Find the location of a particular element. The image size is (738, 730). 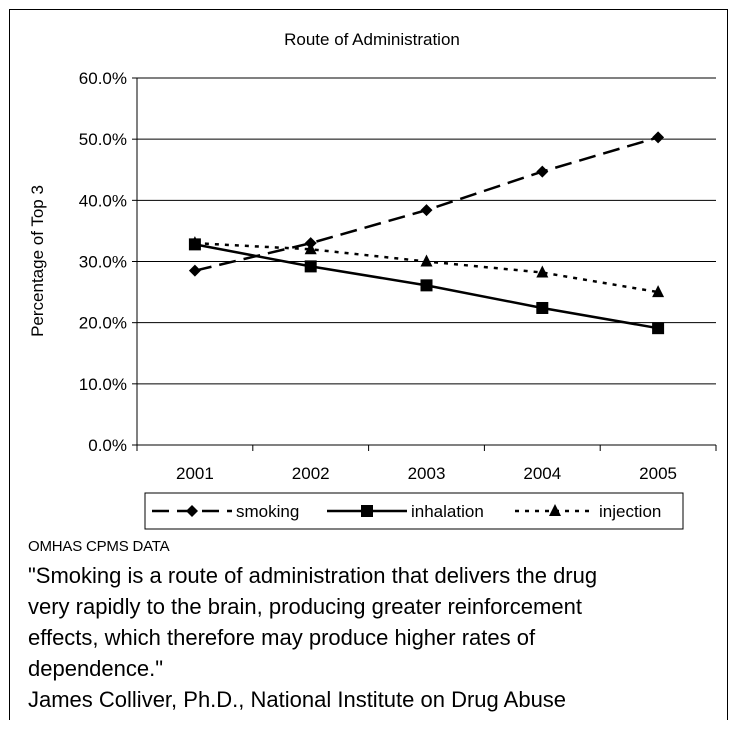

legend-label-smoking: smoking is located at coordinates (267, 511).